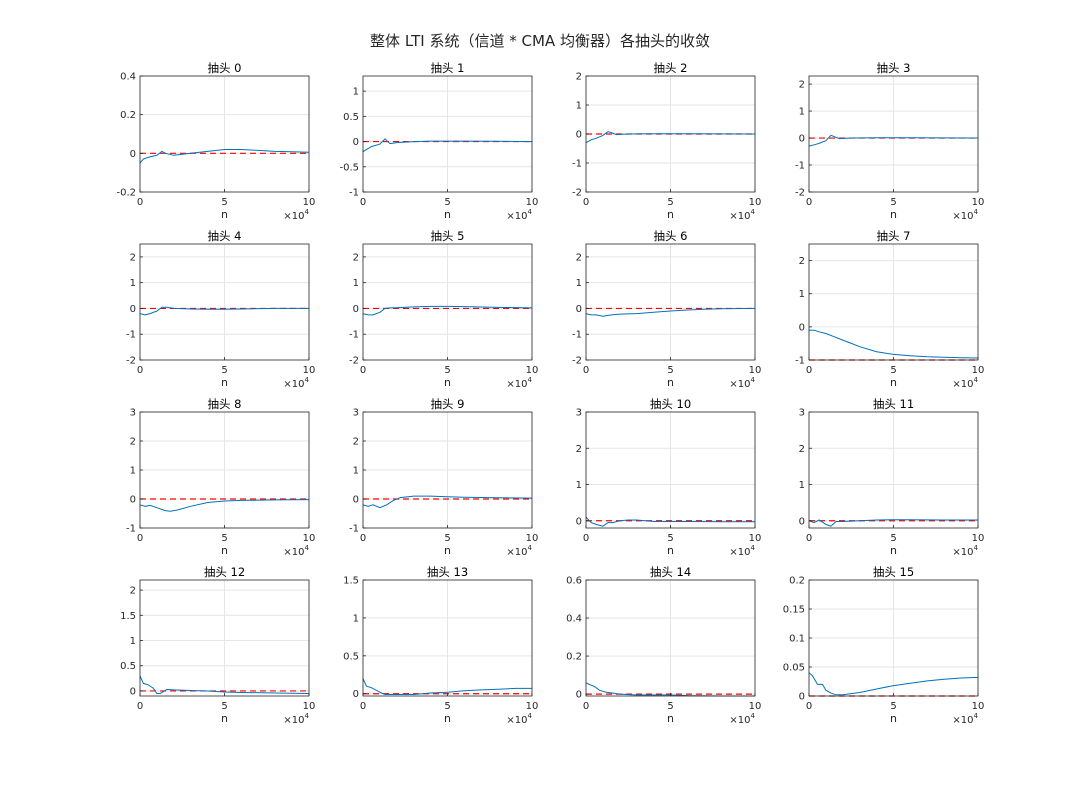 The image size is (1080, 785). Describe the element at coordinates (225, 236) in the screenshot. I see `subplot-title: 抽头 4` at that location.